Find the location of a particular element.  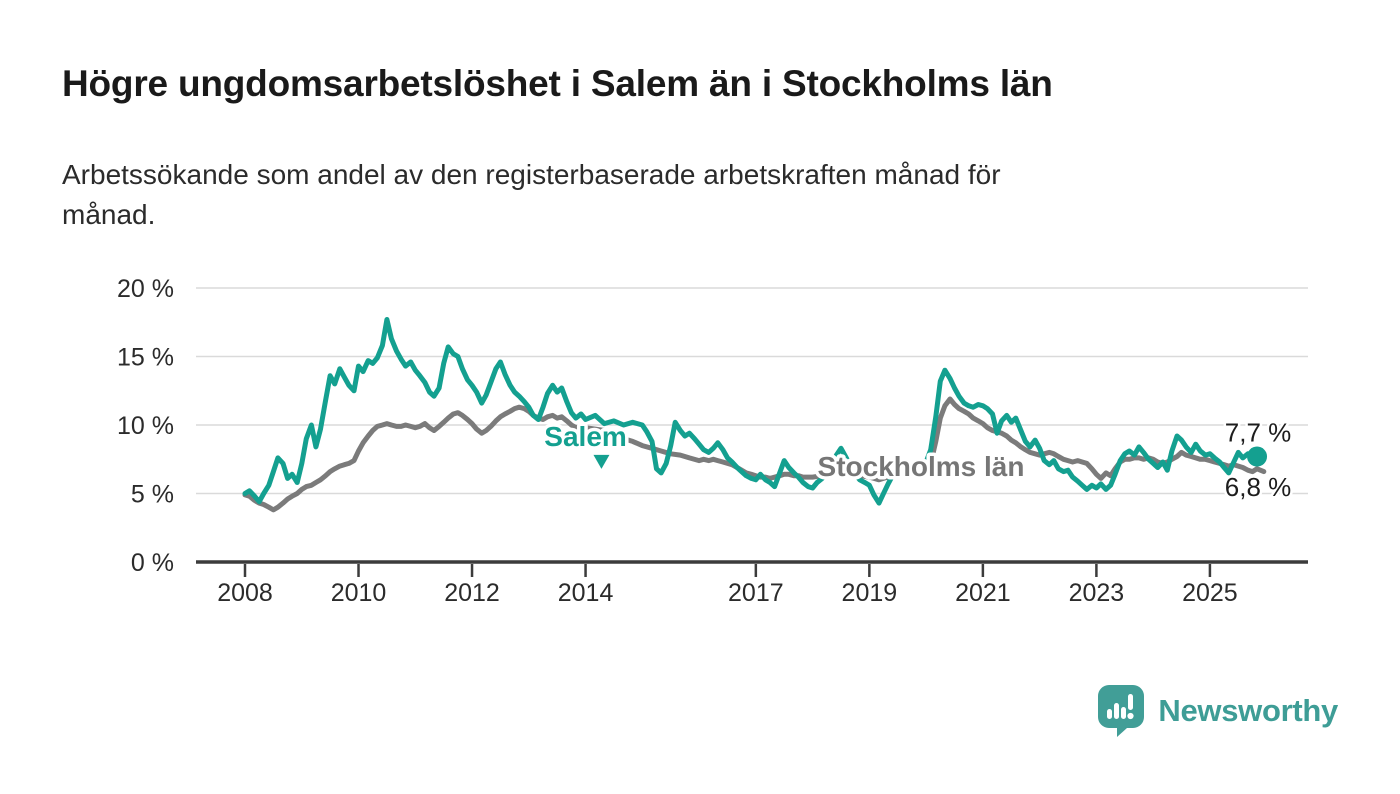

y-axis-tick-label: 20 % is located at coordinates (145, 289).